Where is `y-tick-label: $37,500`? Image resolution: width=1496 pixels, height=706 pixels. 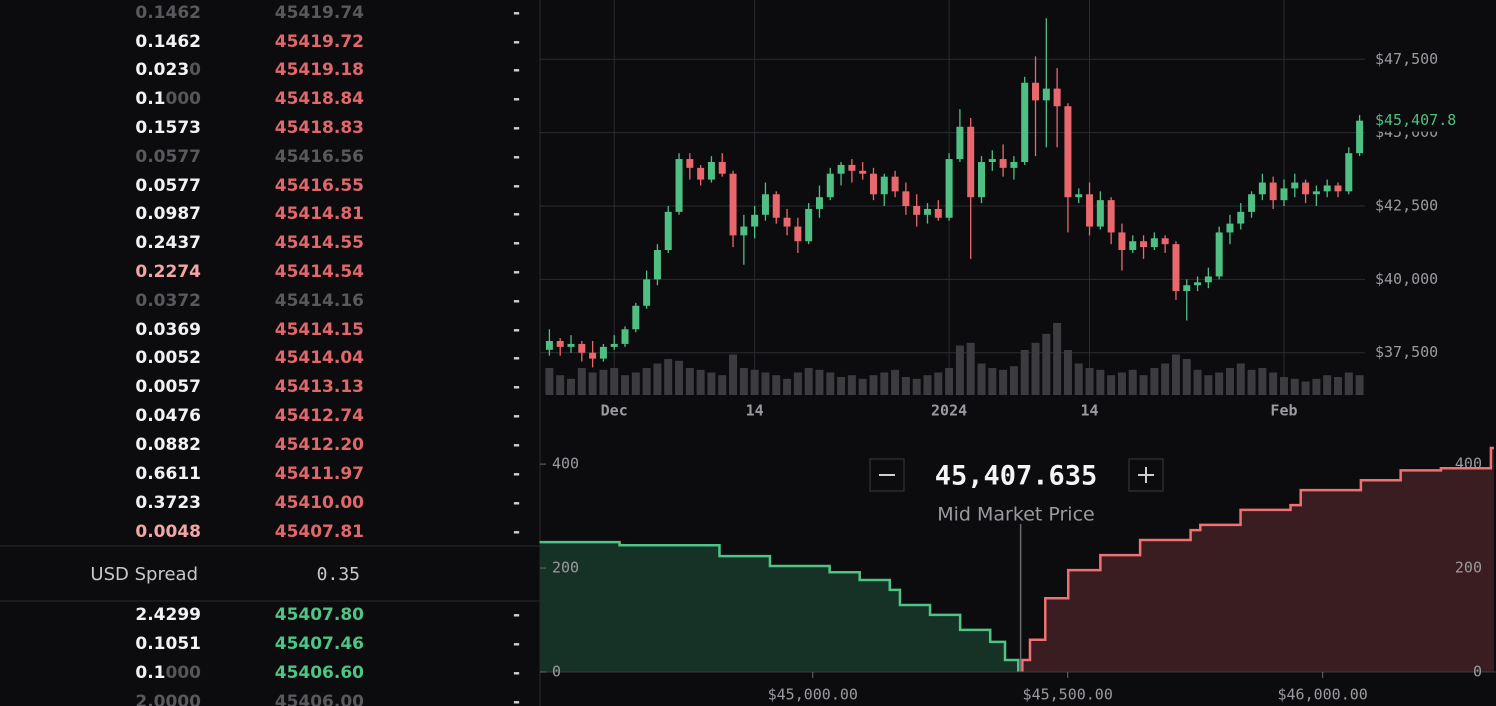 y-tick-label: $37,500 is located at coordinates (1406, 352).